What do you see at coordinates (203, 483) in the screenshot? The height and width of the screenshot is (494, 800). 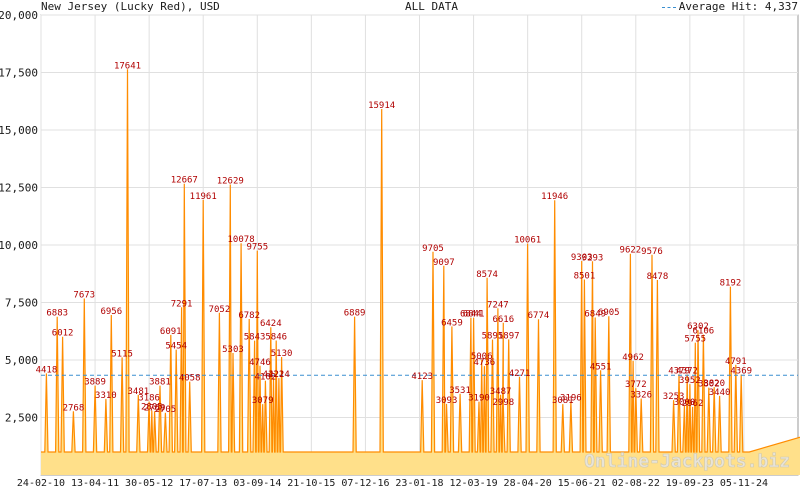 I see `x-tick-label: 17-07-13` at bounding box center [203, 483].